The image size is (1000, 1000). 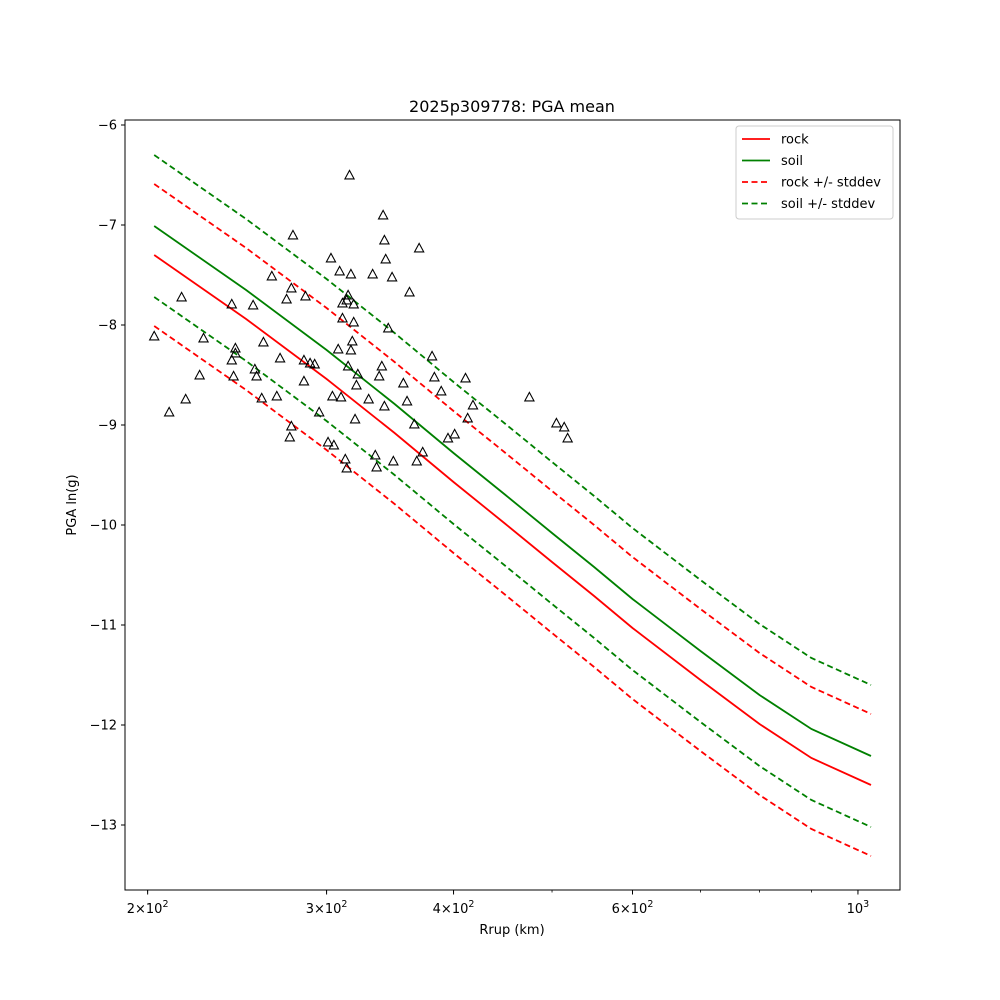 What do you see at coordinates (103, 526) in the screenshot?
I see `y-tick-label: −10` at bounding box center [103, 526].